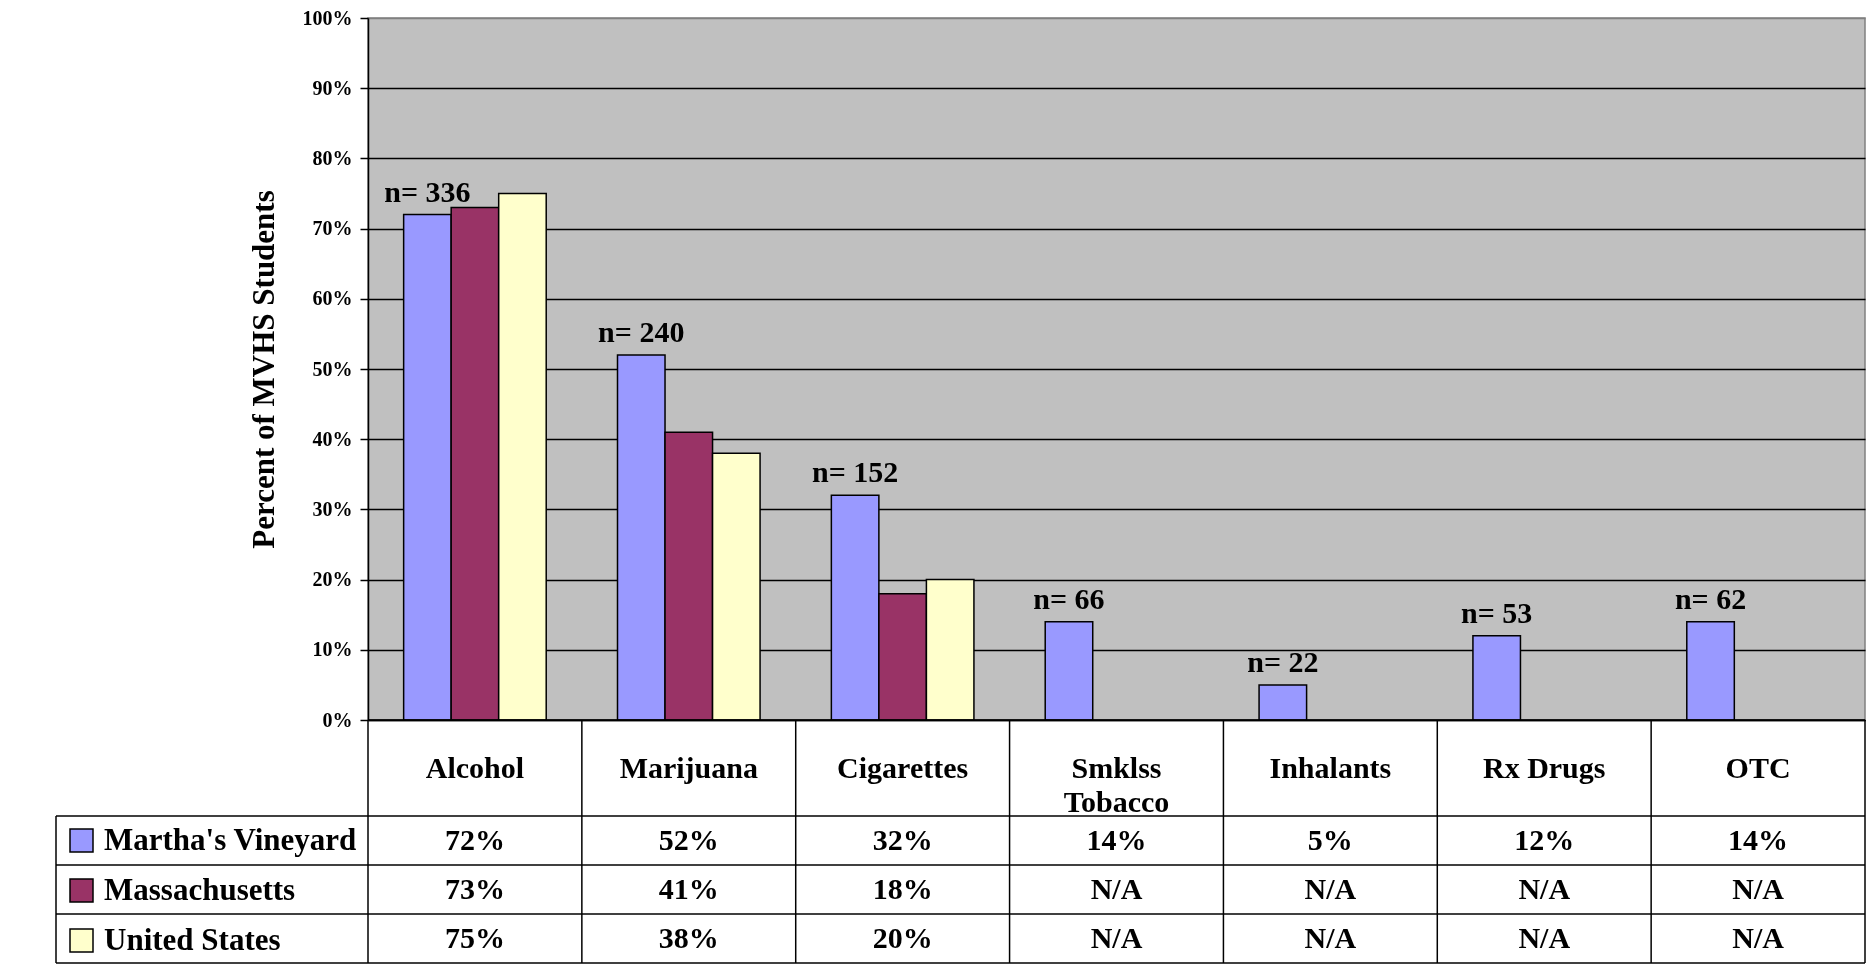 This screenshot has height=966, width=1873. What do you see at coordinates (332, 157) in the screenshot?
I see `y-tick-label: 80%` at bounding box center [332, 157].